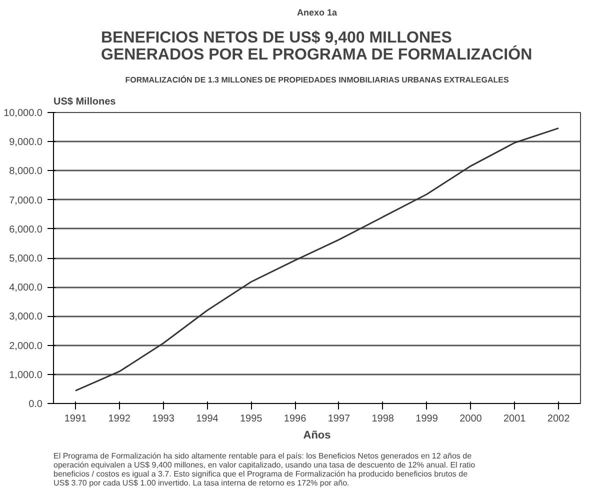 This screenshot has width=600, height=492. Describe the element at coordinates (471, 419) in the screenshot. I see `x-tick-label: 2000` at that location.